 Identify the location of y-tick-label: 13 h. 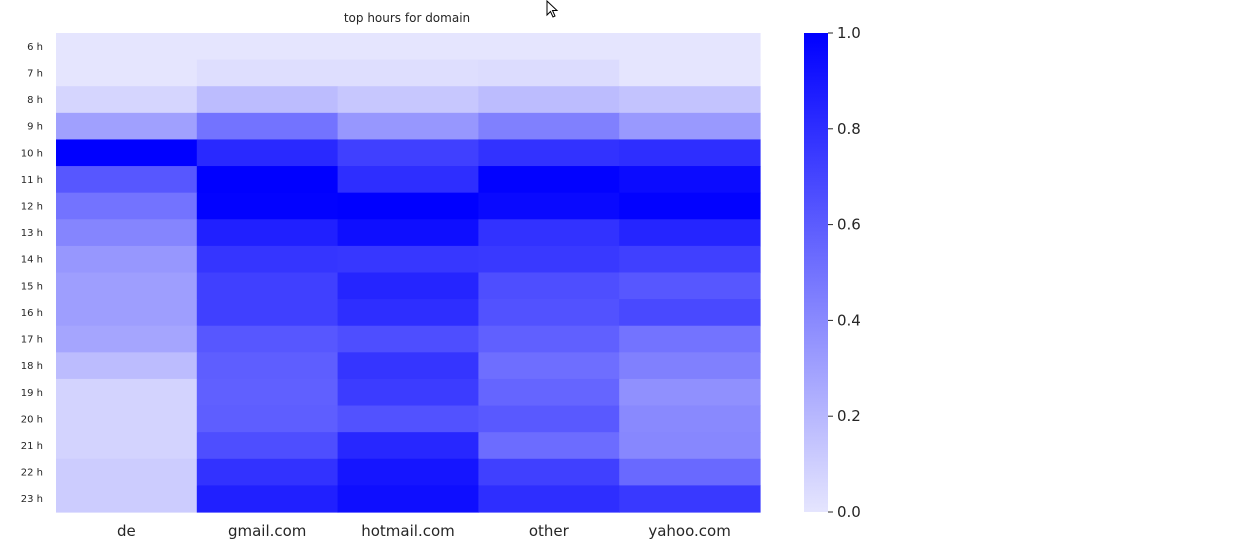
(32, 233).